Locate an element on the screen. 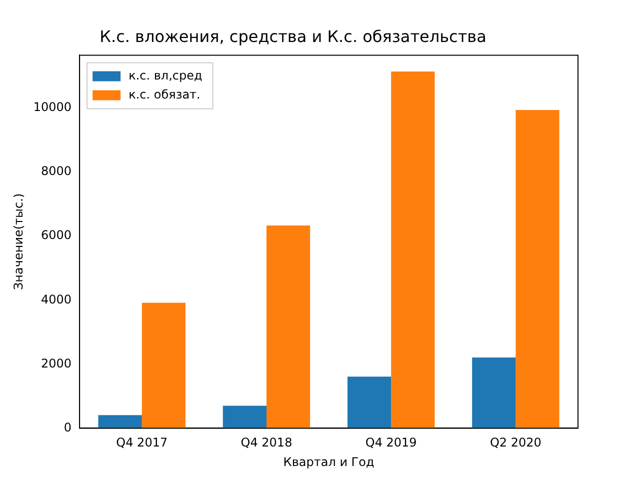 The height and width of the screenshot is (480, 640). chart-title: К.с. вложения, средства и К.с. обязательства is located at coordinates (293, 36).